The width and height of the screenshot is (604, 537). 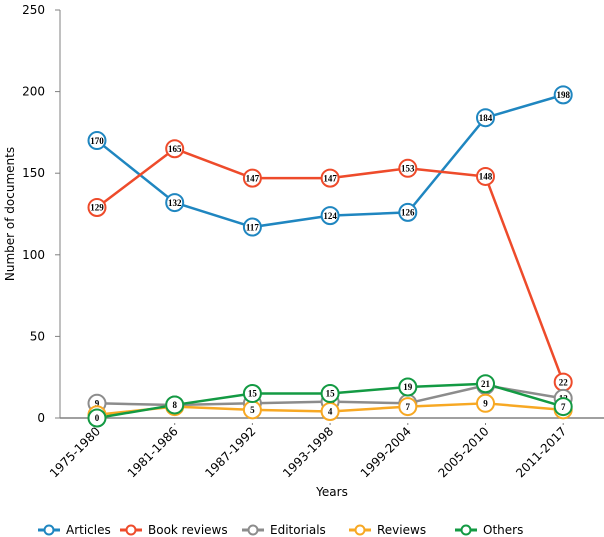 I want to click on data-point-articles: 170, so click(x=97, y=141).